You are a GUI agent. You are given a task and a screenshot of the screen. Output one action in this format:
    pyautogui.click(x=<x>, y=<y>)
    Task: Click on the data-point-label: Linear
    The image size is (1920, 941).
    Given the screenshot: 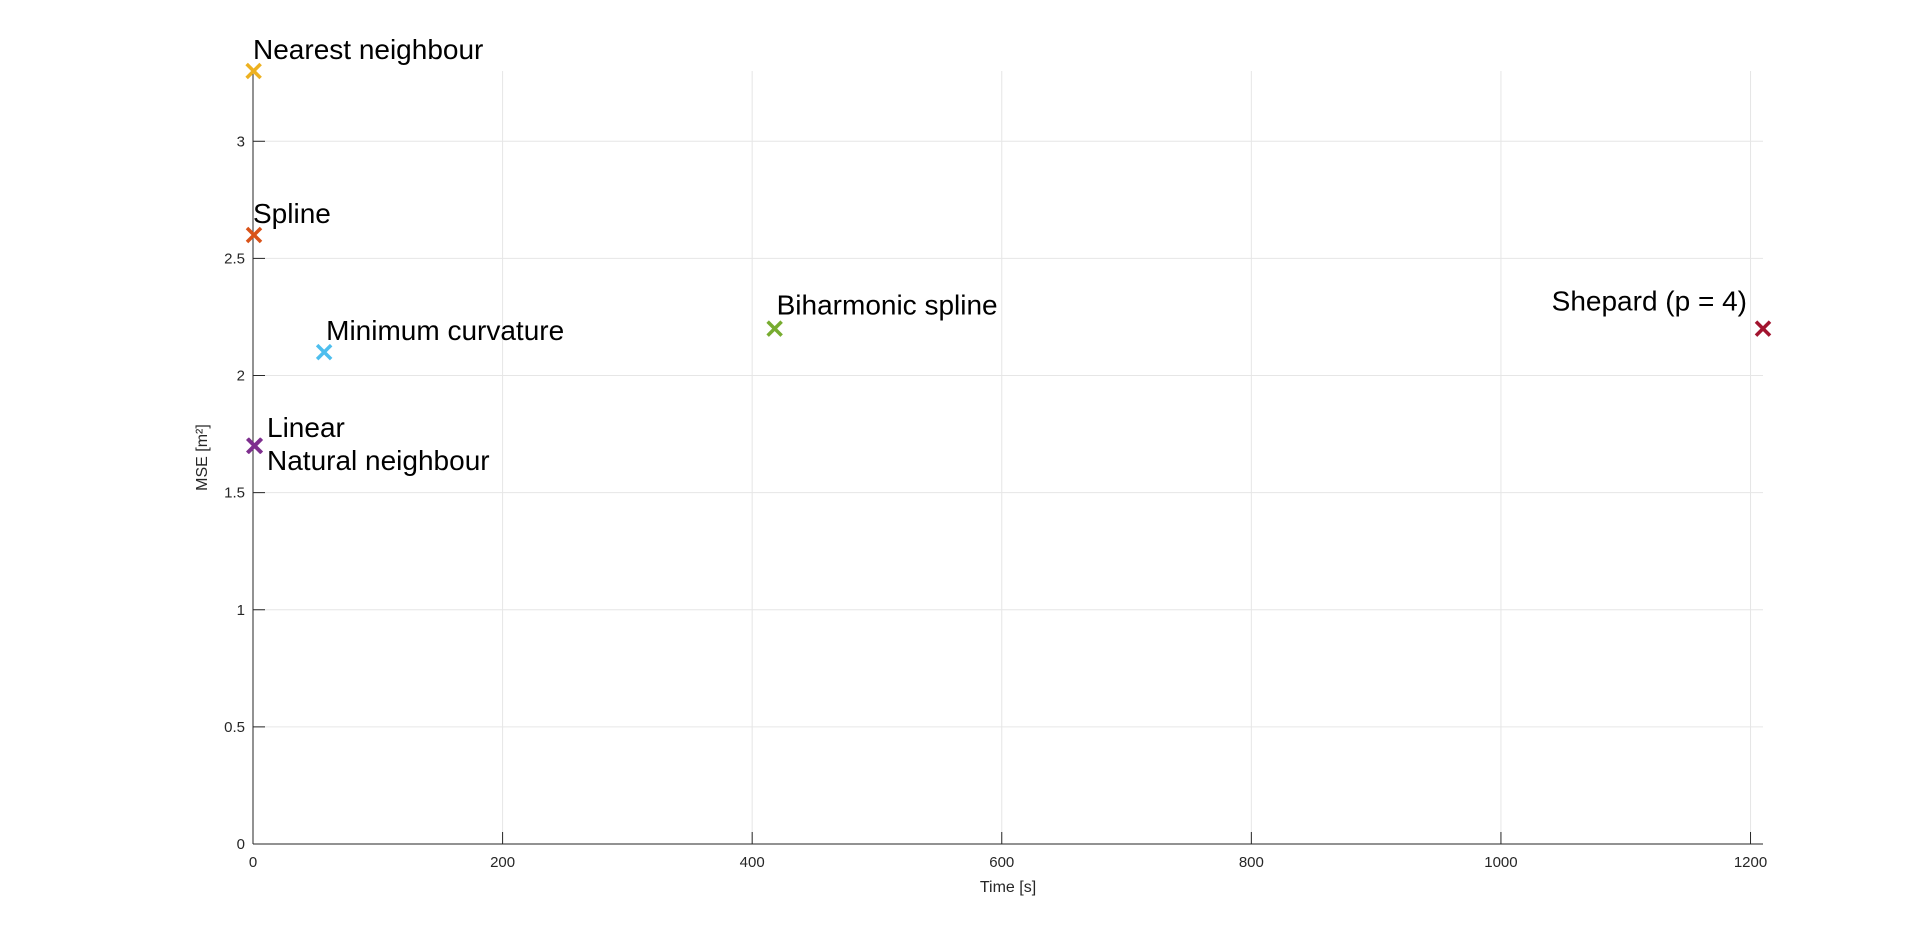 What is the action you would take?
    pyautogui.click(x=306, y=427)
    